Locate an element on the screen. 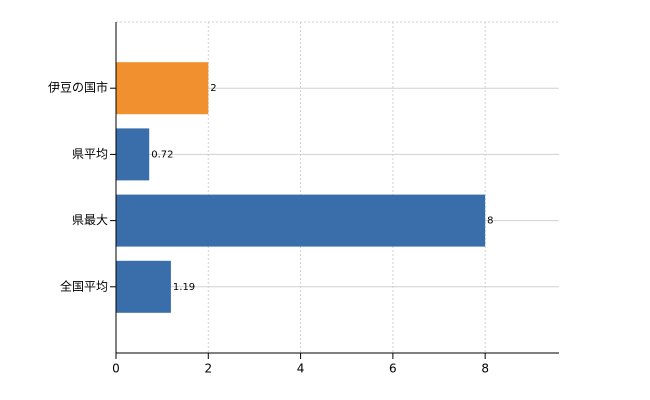  x-tick-label: 6 is located at coordinates (393, 369).